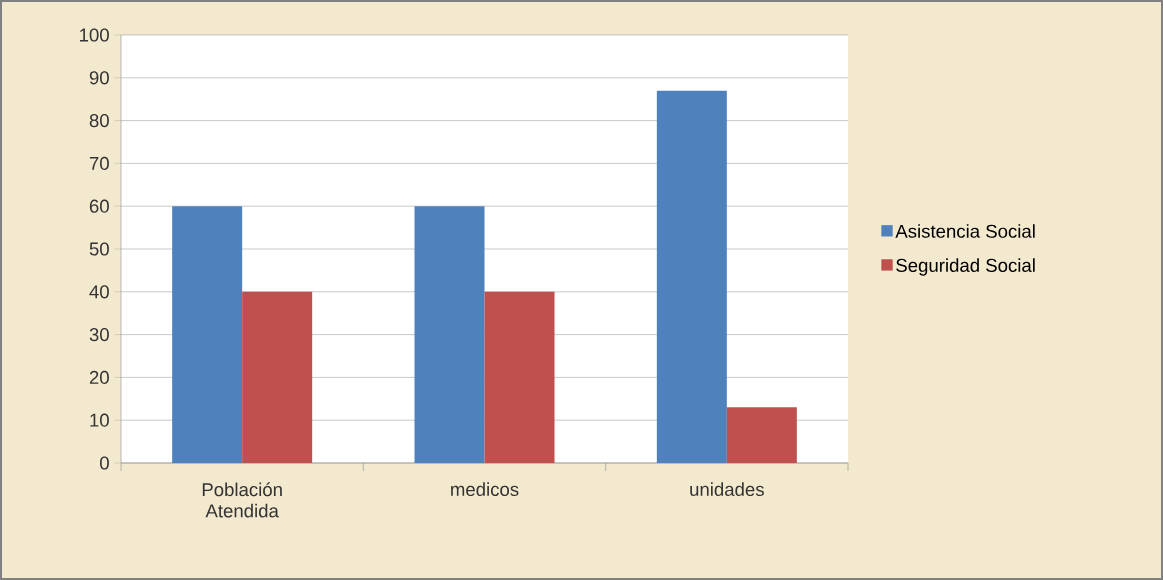 The width and height of the screenshot is (1163, 580). Describe the element at coordinates (99, 377) in the screenshot. I see `y-tick-label: 20` at that location.